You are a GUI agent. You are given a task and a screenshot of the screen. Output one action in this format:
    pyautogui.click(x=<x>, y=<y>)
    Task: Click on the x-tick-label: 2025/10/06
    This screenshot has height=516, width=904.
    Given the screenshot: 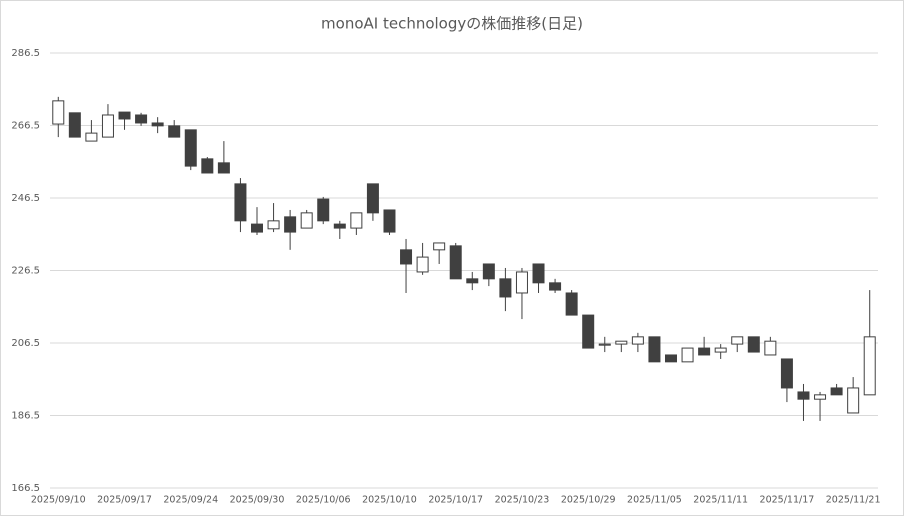 What is the action you would take?
    pyautogui.click(x=323, y=500)
    